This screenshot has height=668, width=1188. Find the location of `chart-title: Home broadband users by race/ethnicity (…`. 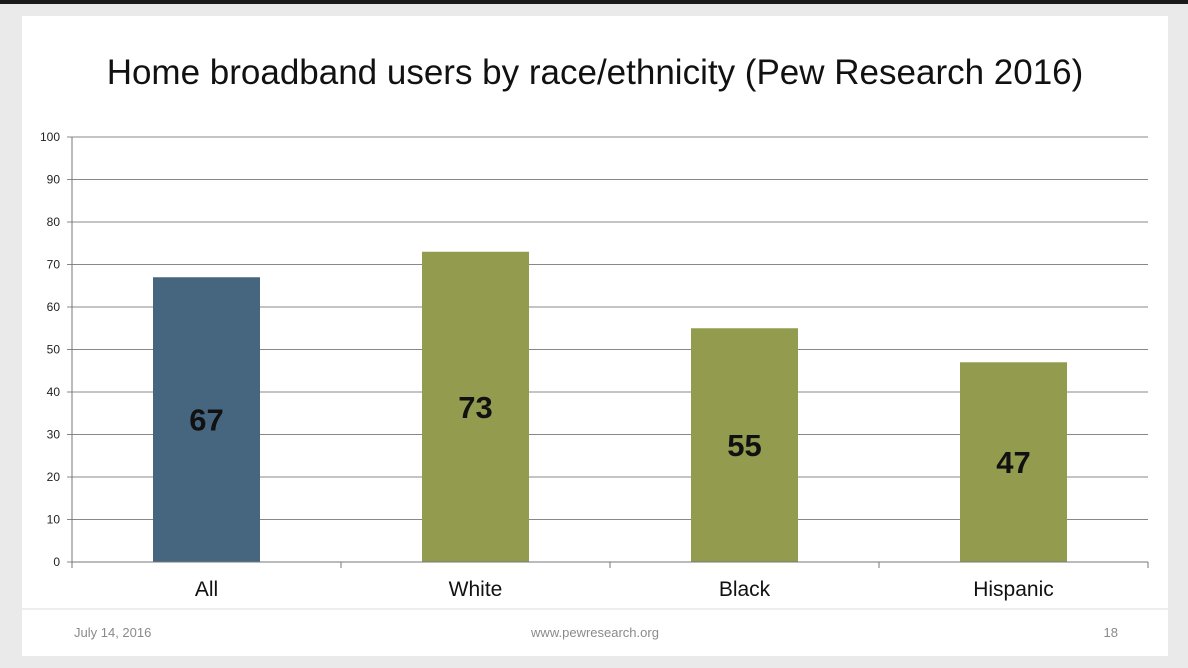

chart-title: Home broadband users by race/ethnicity (… is located at coordinates (595, 72).